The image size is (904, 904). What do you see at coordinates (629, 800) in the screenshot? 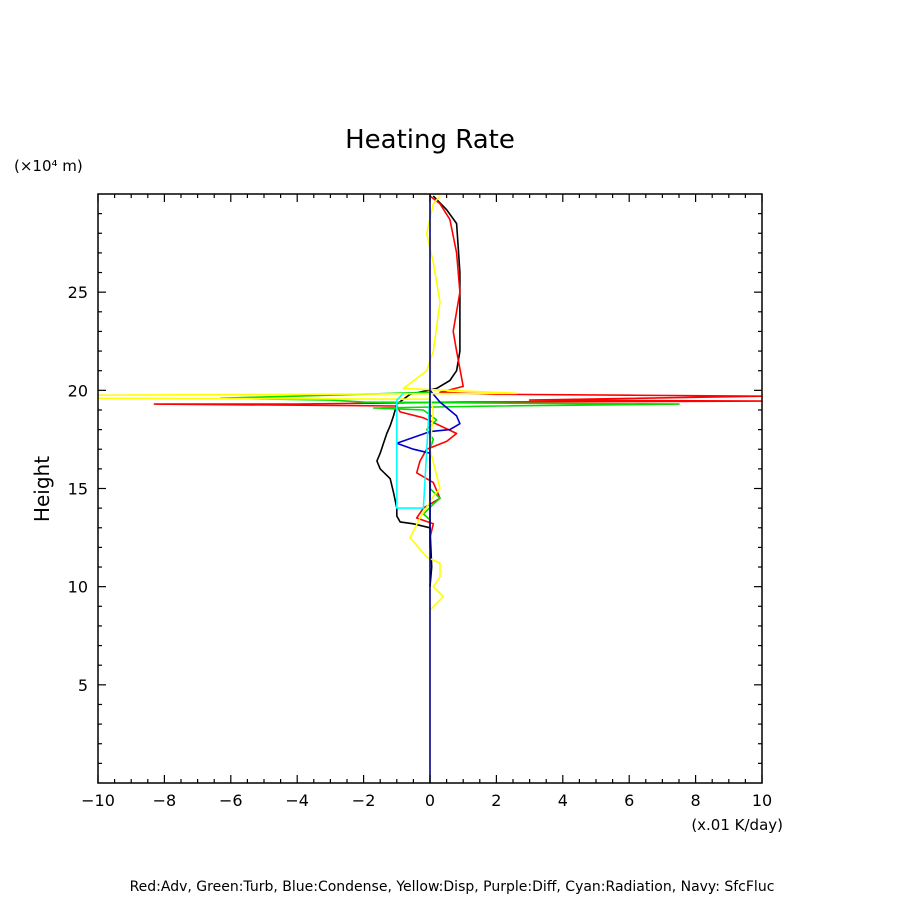
I see `x-tick-label: 6` at bounding box center [629, 800].